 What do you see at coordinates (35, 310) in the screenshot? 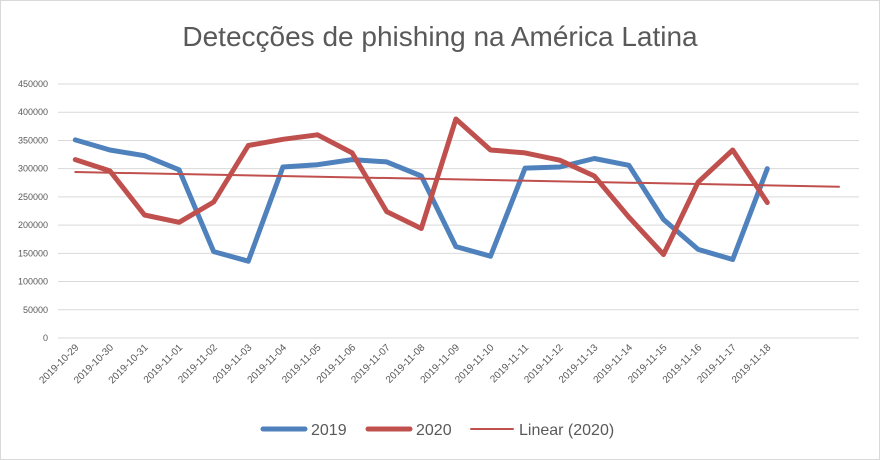
I see `y-tick-label: 50000` at bounding box center [35, 310].